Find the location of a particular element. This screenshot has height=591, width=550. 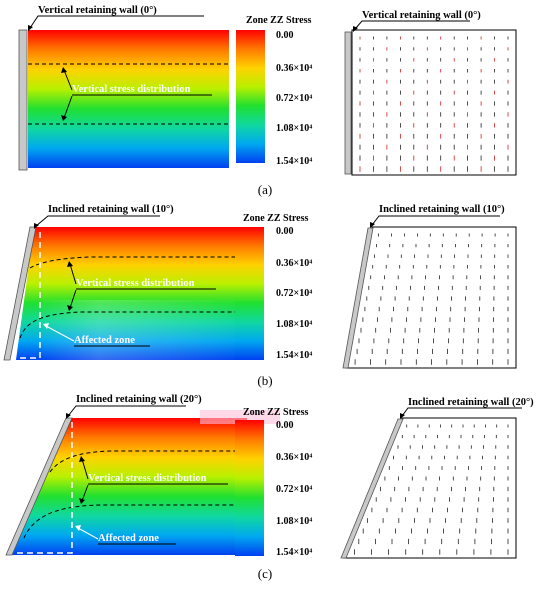

panel-a-colorbar-tick-1: 0.36×10⁴ is located at coordinates (294, 68).